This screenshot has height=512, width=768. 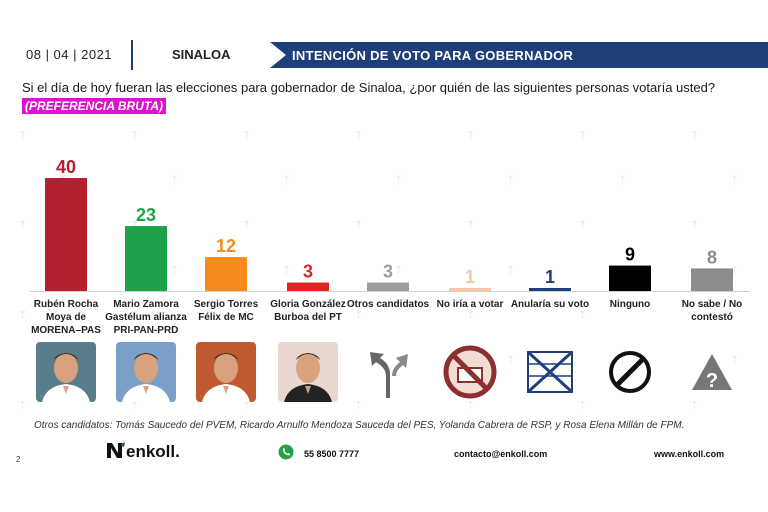 What do you see at coordinates (308, 317) in the screenshot?
I see `category-label: Burboa del PT` at bounding box center [308, 317].